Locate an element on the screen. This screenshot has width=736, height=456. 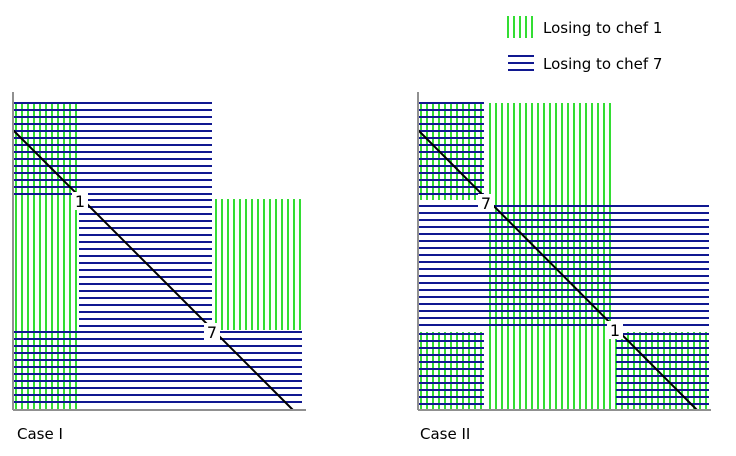
marker-first-case-1: 1 is located at coordinates (80, 201).